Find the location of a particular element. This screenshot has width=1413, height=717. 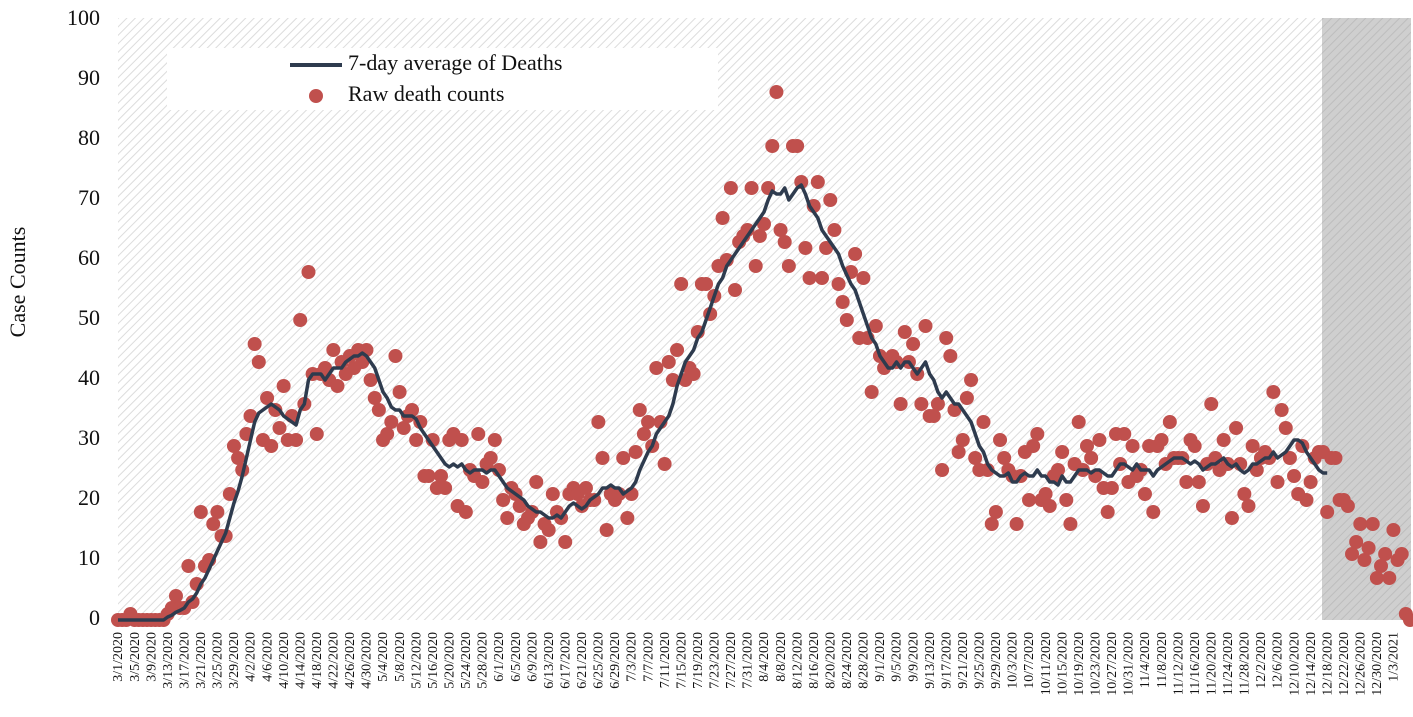

y-tick-label: 70 is located at coordinates (89, 197).